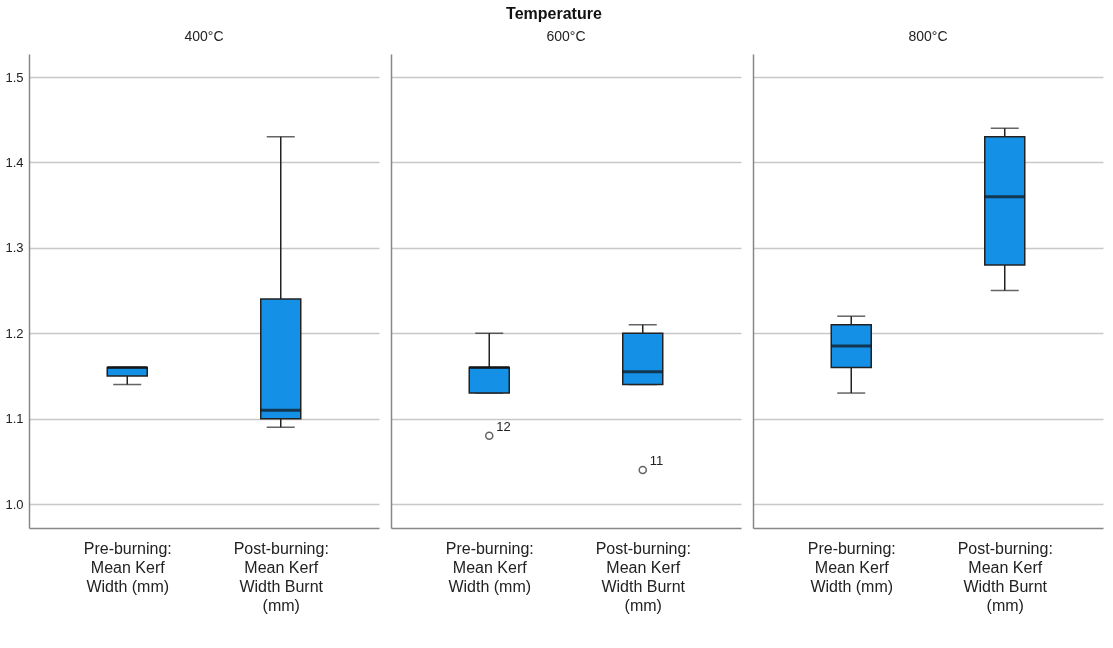  I want to click on y-tick-label: 1.0, so click(14, 504).